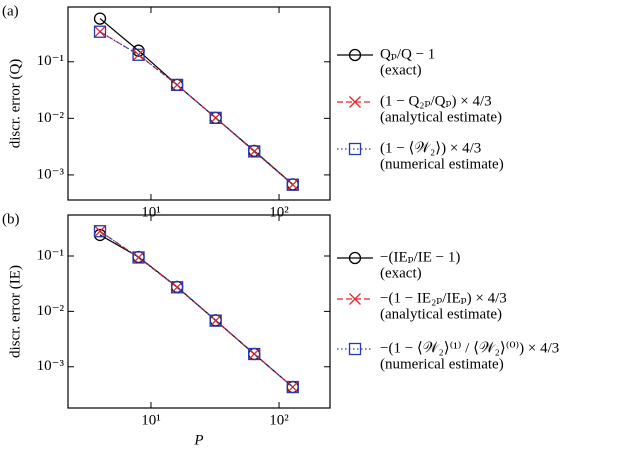 The height and width of the screenshot is (467, 623). What do you see at coordinates (430, 148) in the screenshot?
I see `legend-label: (1 − ⟨𝒲₂⟩) × 4/3` at bounding box center [430, 148].